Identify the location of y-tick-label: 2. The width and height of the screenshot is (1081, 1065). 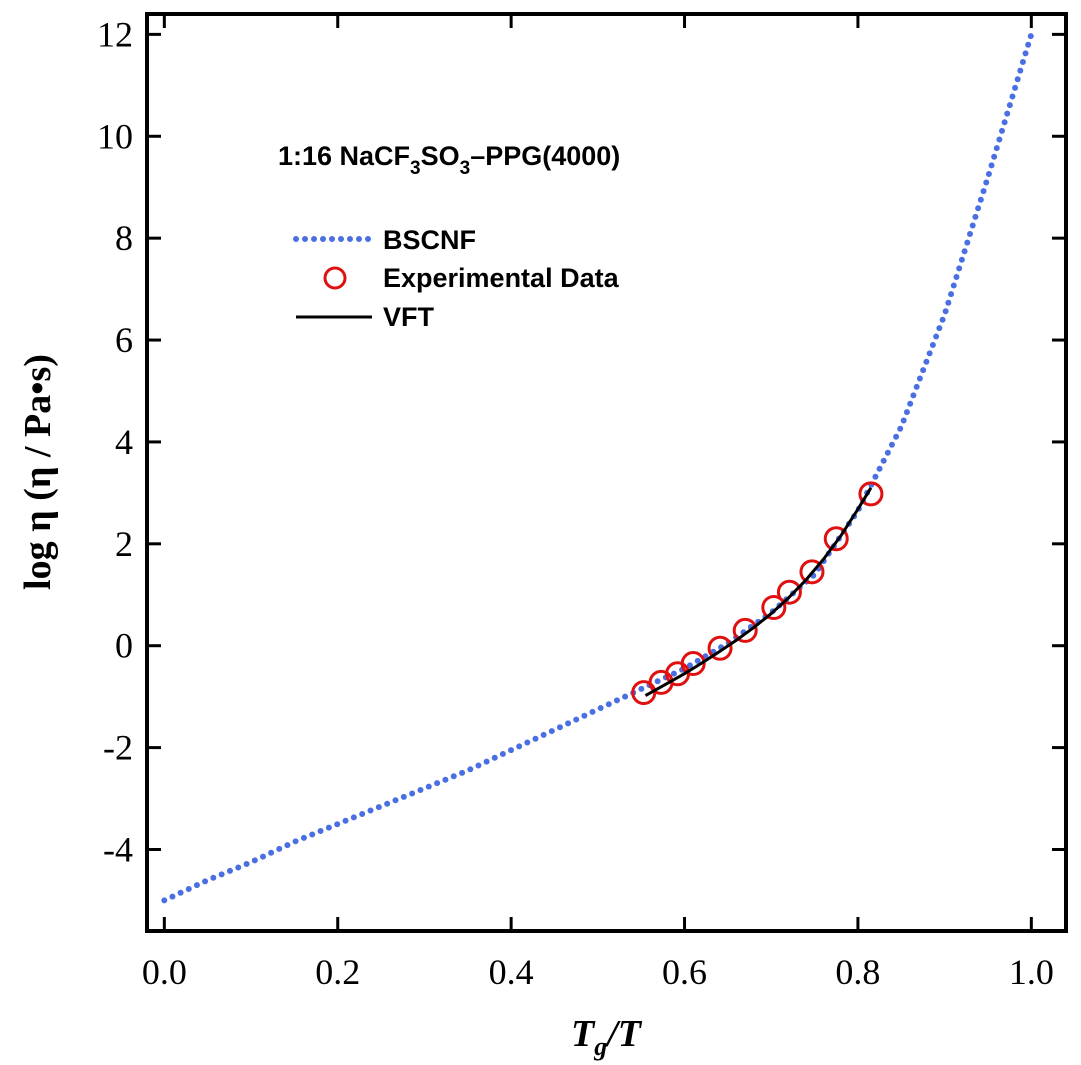
(124, 544).